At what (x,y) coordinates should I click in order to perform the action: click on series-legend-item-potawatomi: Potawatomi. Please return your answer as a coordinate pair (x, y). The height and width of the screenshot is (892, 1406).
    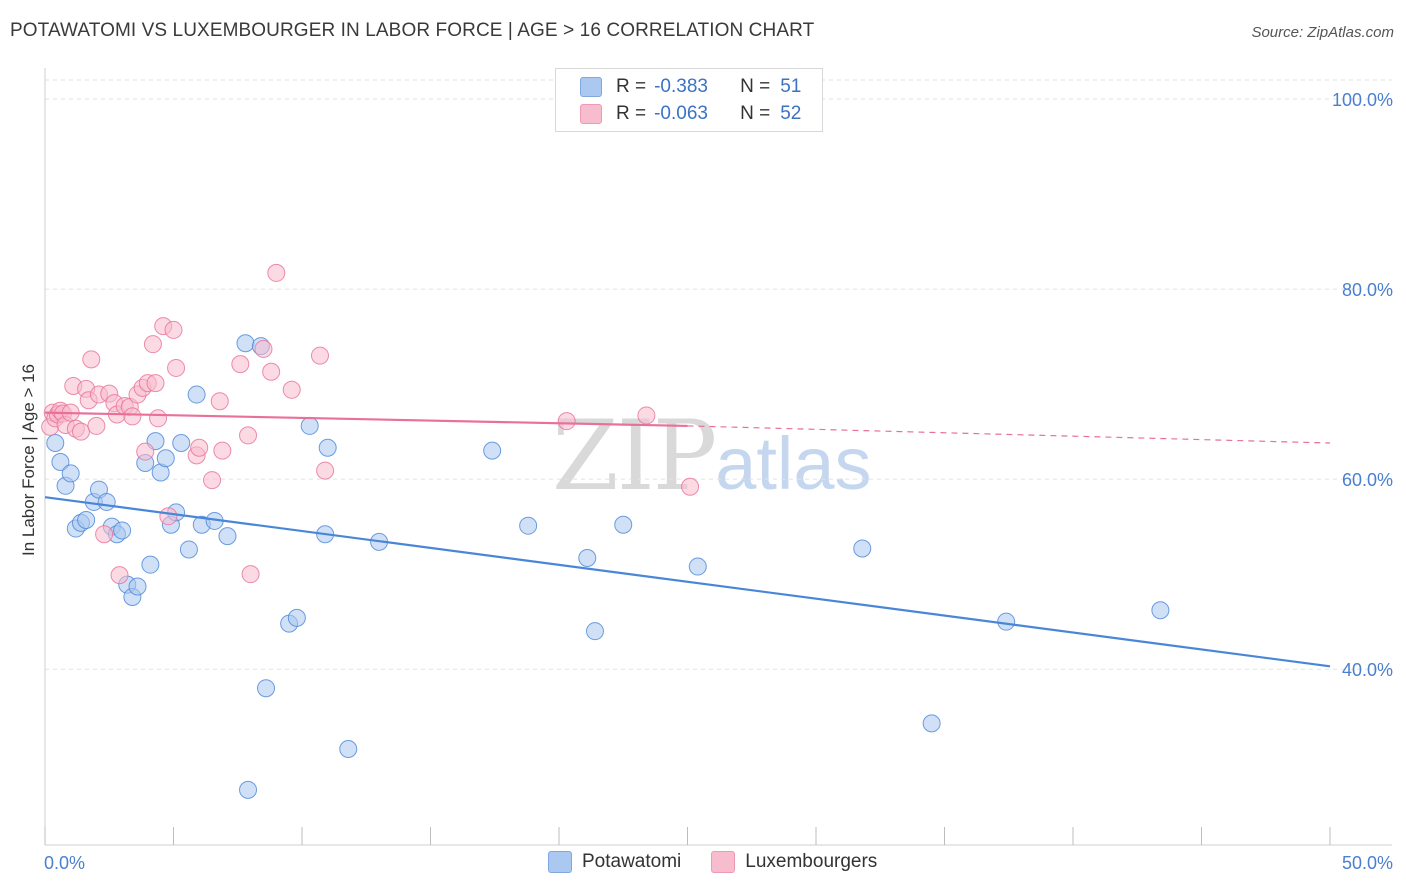
    Looking at the image, I should click on (614, 862).